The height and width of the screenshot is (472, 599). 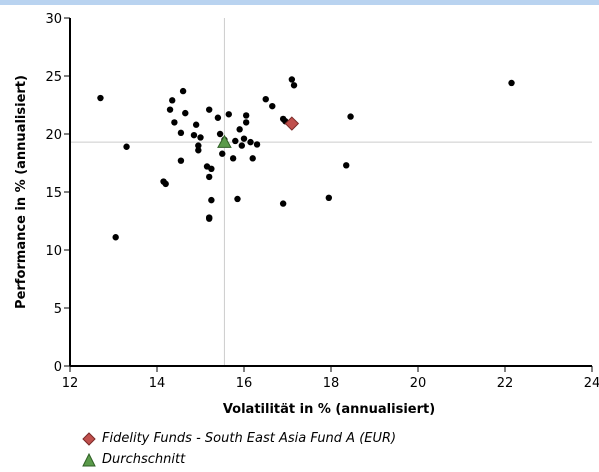 I want to click on x-tick-label: 24, so click(x=591, y=383).